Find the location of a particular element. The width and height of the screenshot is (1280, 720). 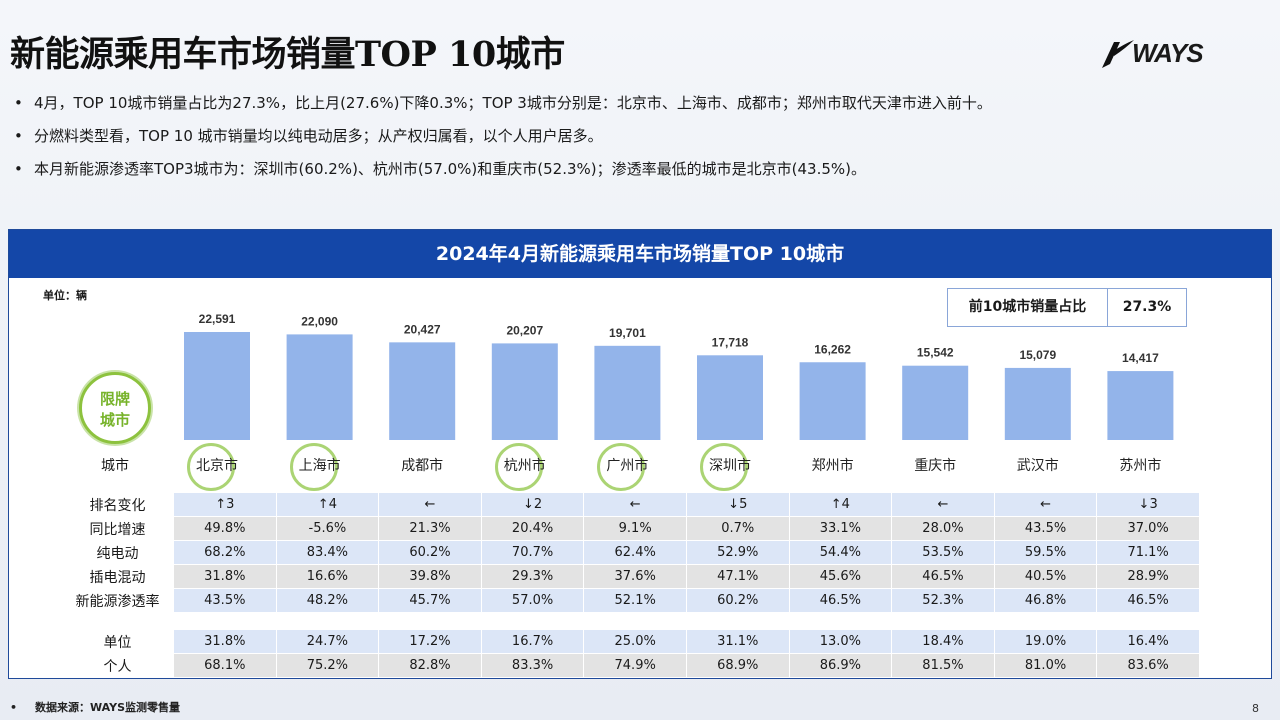

table-cell: ↓5 is located at coordinates (737, 504).